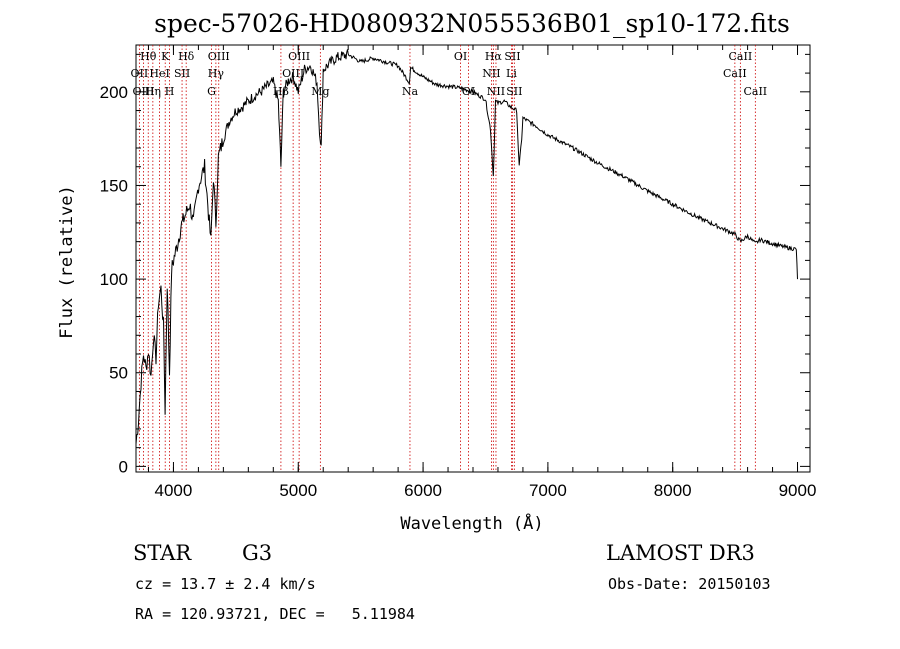  Describe the element at coordinates (219, 56) in the screenshot. I see `line-label-9: OIII` at that location.